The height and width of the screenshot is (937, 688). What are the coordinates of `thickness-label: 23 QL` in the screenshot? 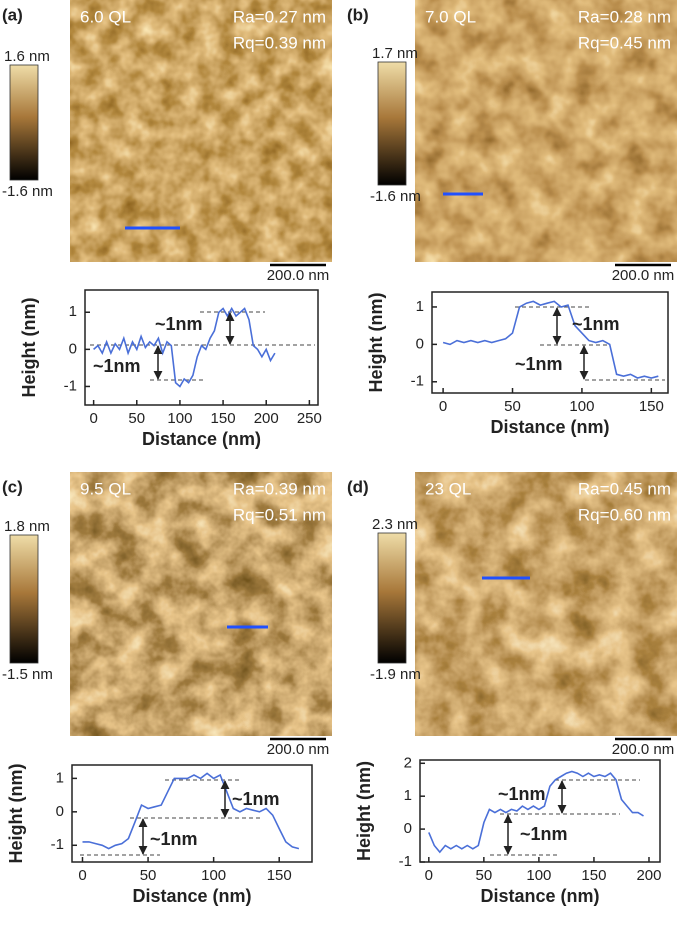 It's located at (448, 488).